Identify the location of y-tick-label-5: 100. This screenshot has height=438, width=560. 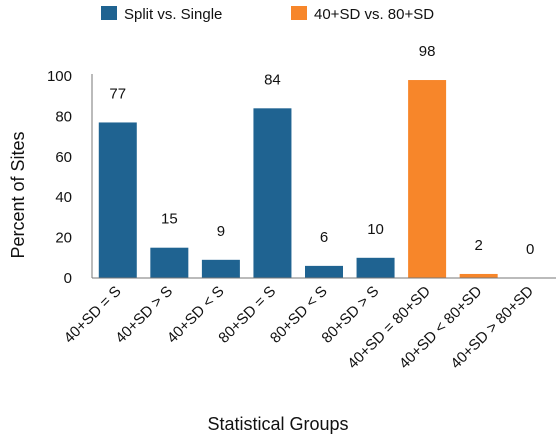
(59, 76).